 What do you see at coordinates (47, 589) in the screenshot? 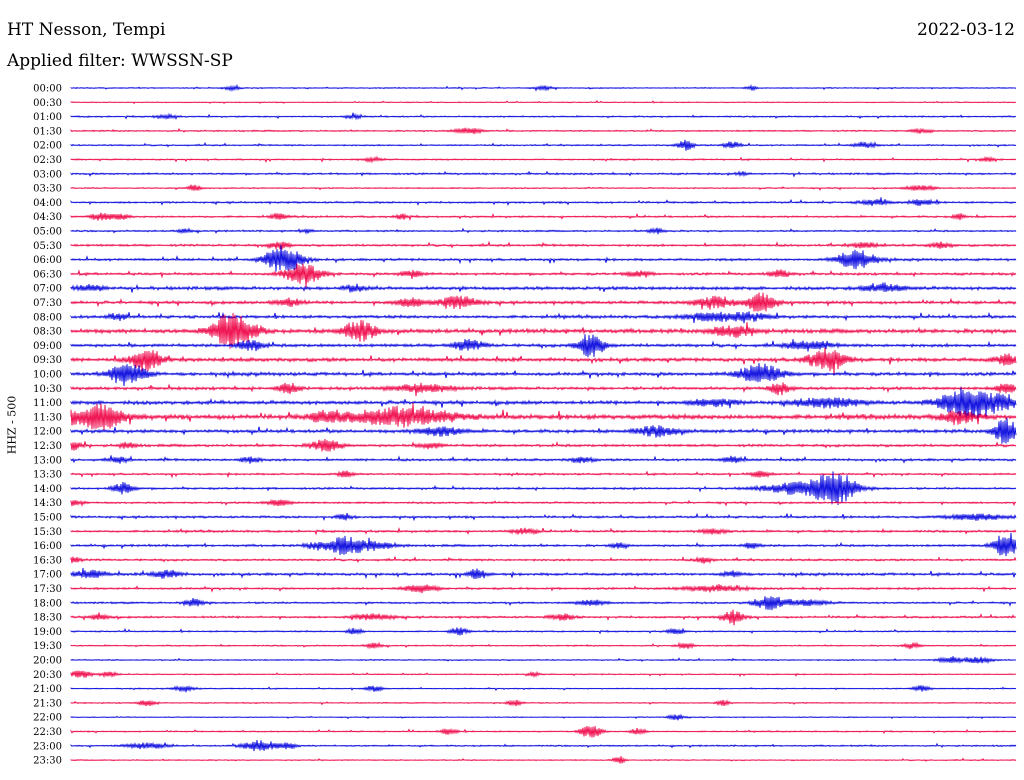
I see `time-tick-label: 17:30` at bounding box center [47, 589].